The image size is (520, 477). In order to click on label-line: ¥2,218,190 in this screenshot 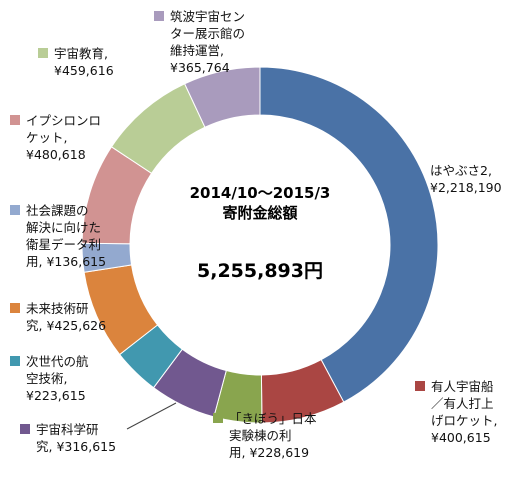, I will do `click(466, 187)`.